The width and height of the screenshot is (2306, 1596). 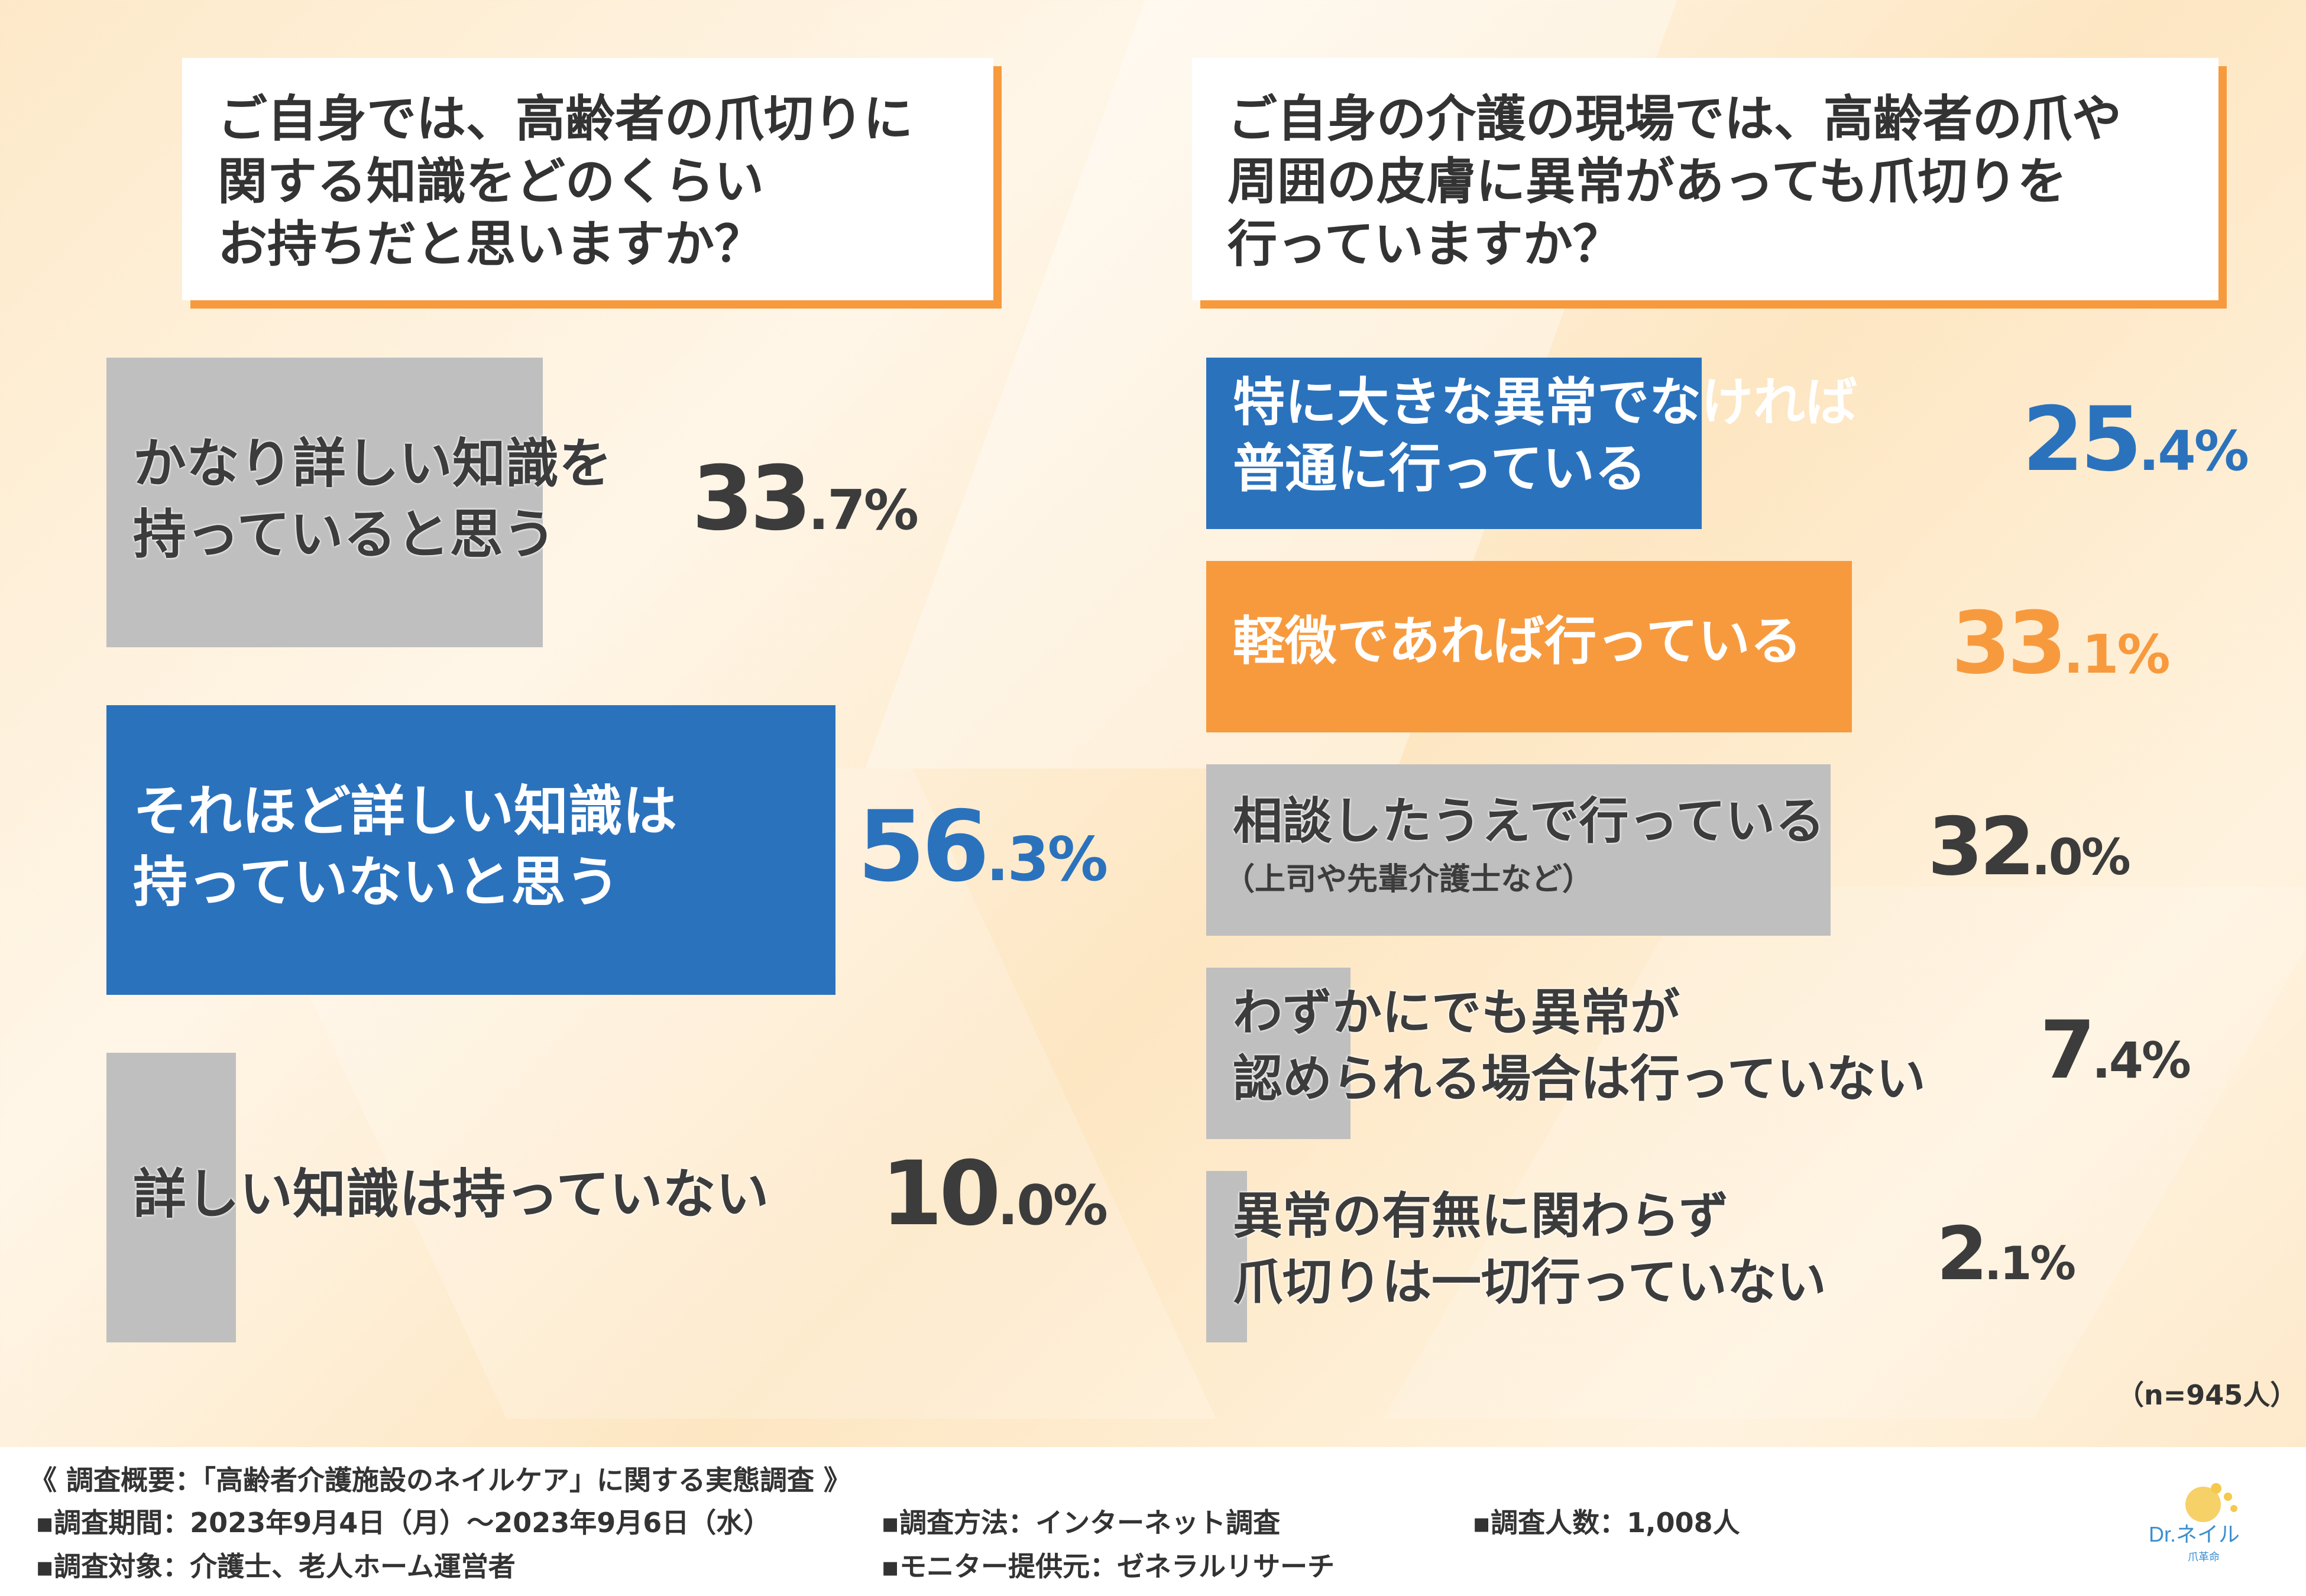 I want to click on footer-period: ▪調査期間：2023年9月4日（月）～2023年9月6日（水）, so click(x=403, y=1523).